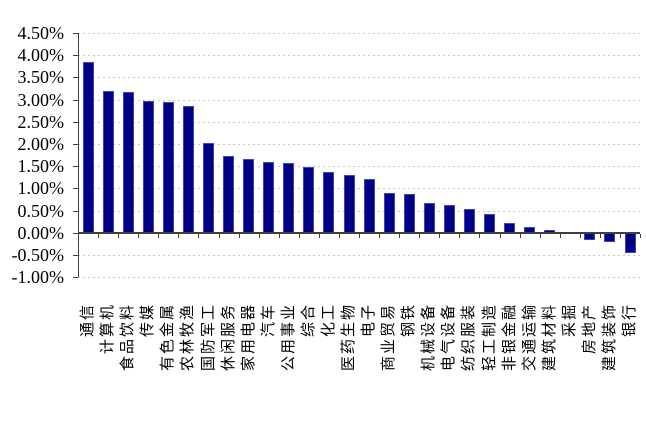 The image size is (646, 424). Describe the element at coordinates (288, 337) in the screenshot. I see `x-axis-category-label: 公用事业` at that location.